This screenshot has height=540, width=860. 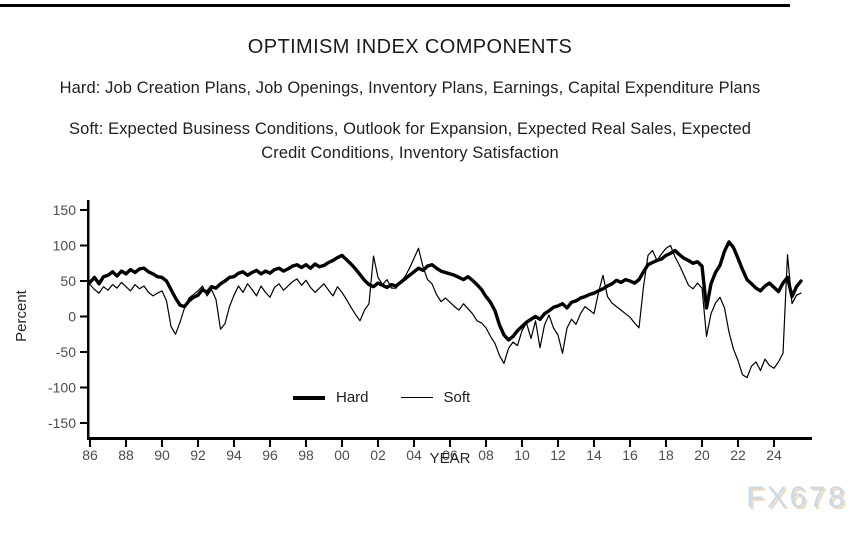 I want to click on x-tick-label: 08, so click(x=486, y=455).